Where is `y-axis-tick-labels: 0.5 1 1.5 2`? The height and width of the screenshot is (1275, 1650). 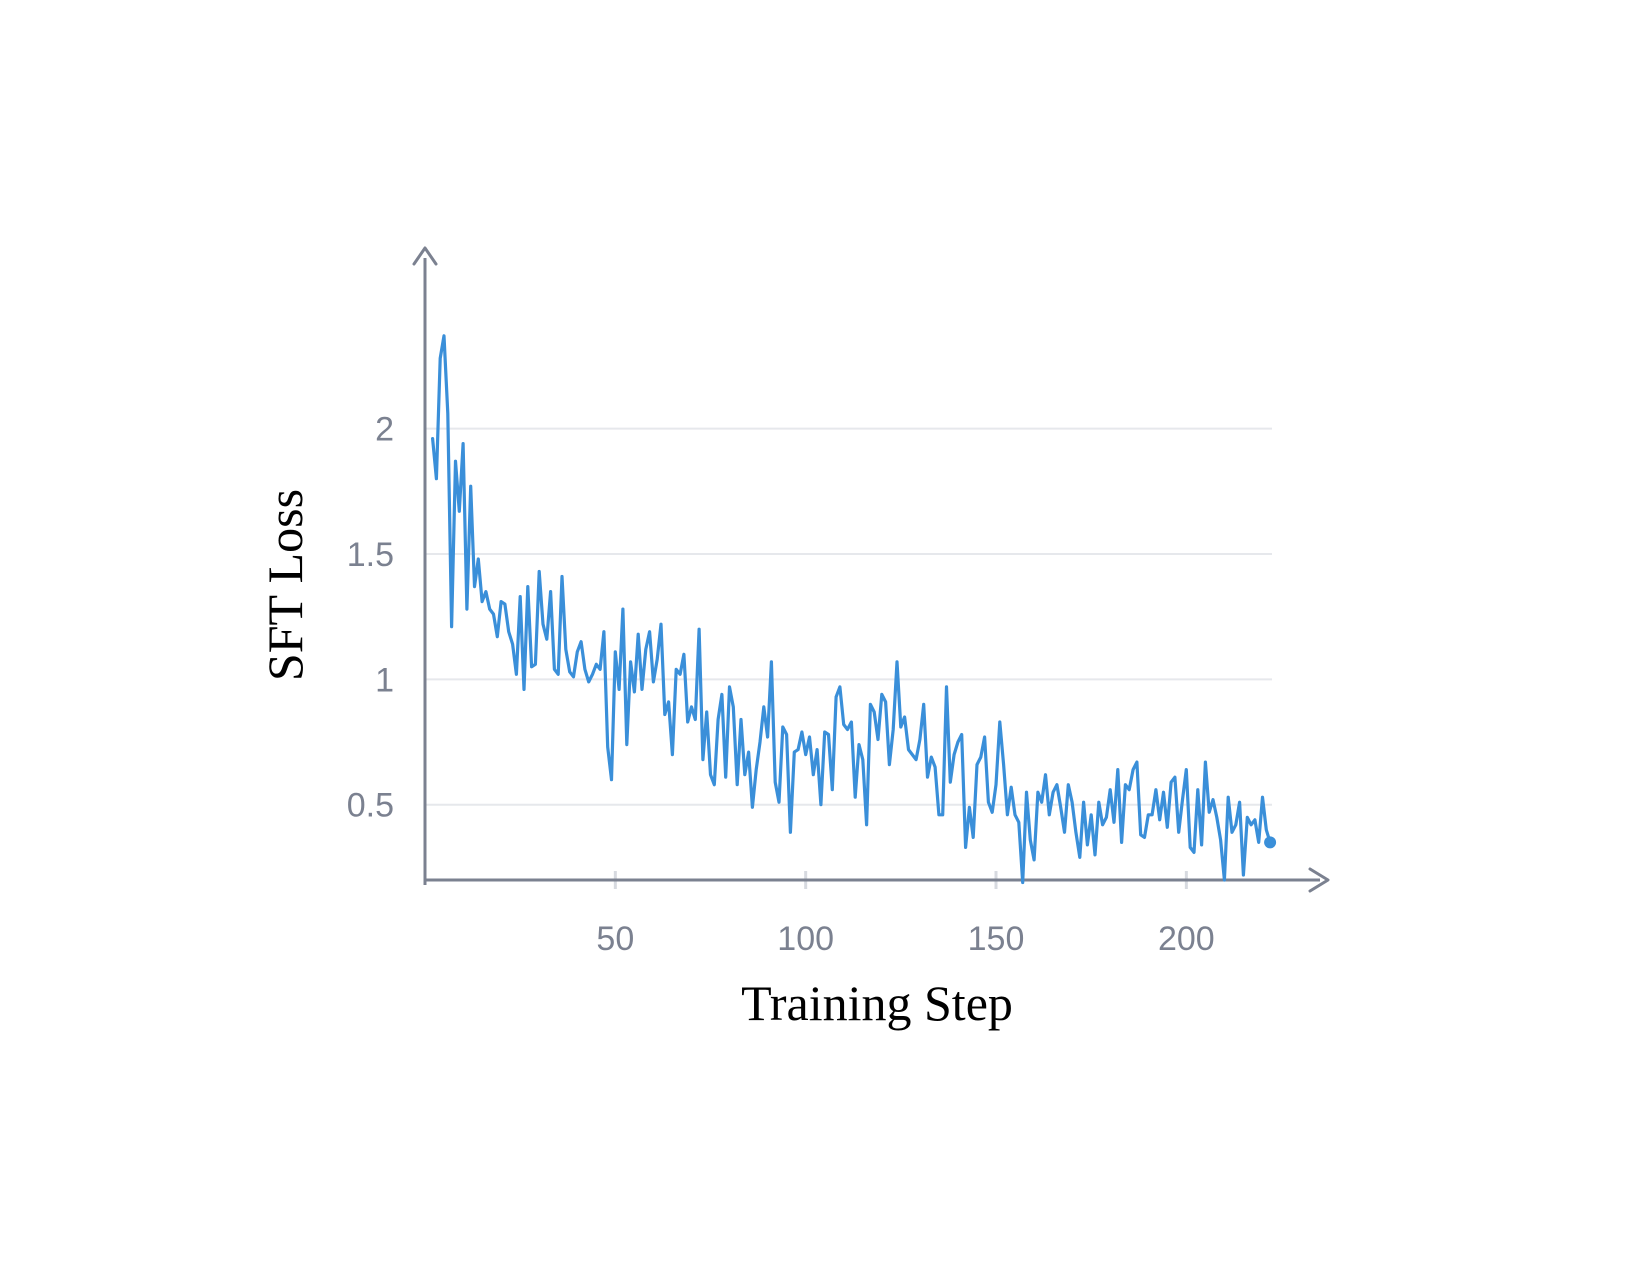
y-axis-tick-labels: 0.5 1 1.5 2 is located at coordinates (370, 618).